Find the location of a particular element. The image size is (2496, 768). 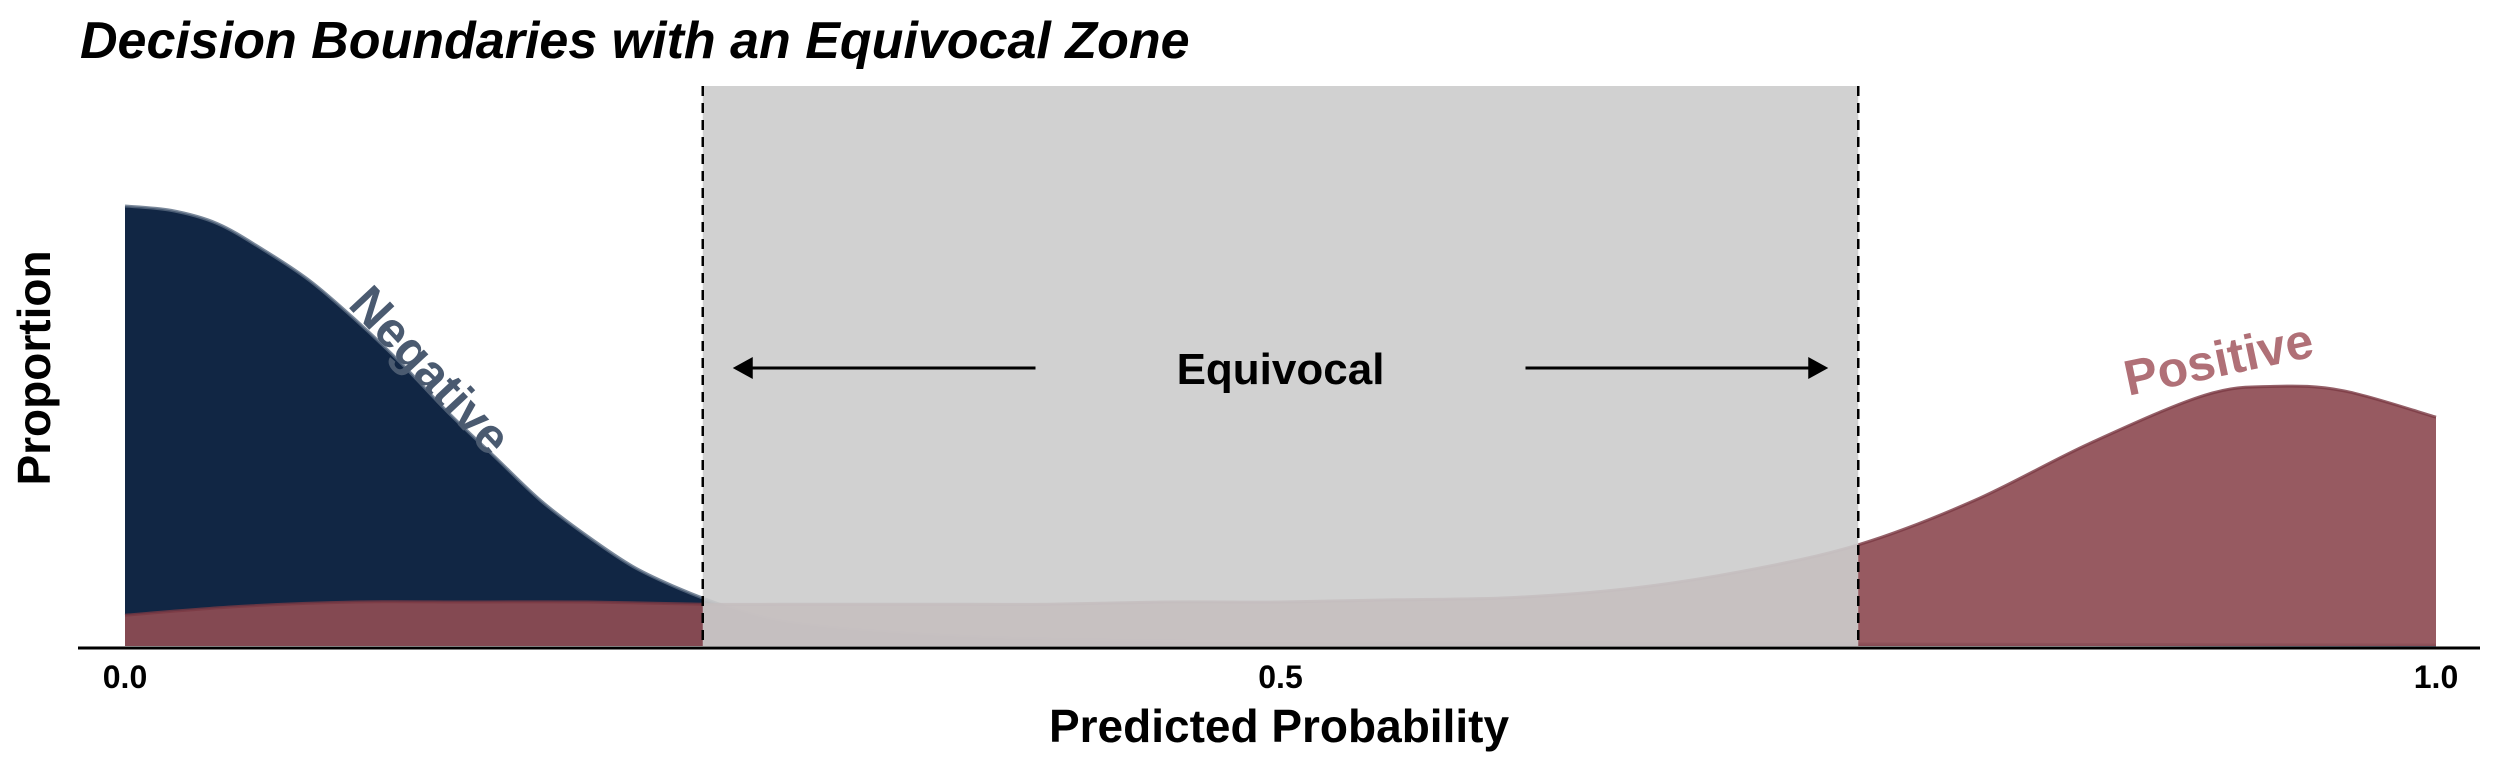

arrow-right-head-icon is located at coordinates (1818, 368).